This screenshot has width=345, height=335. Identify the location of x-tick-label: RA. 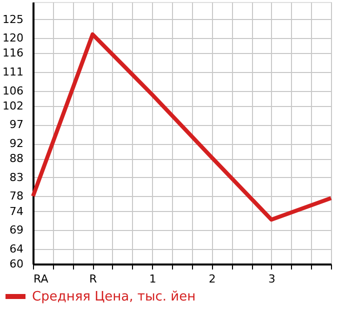
(41, 279).